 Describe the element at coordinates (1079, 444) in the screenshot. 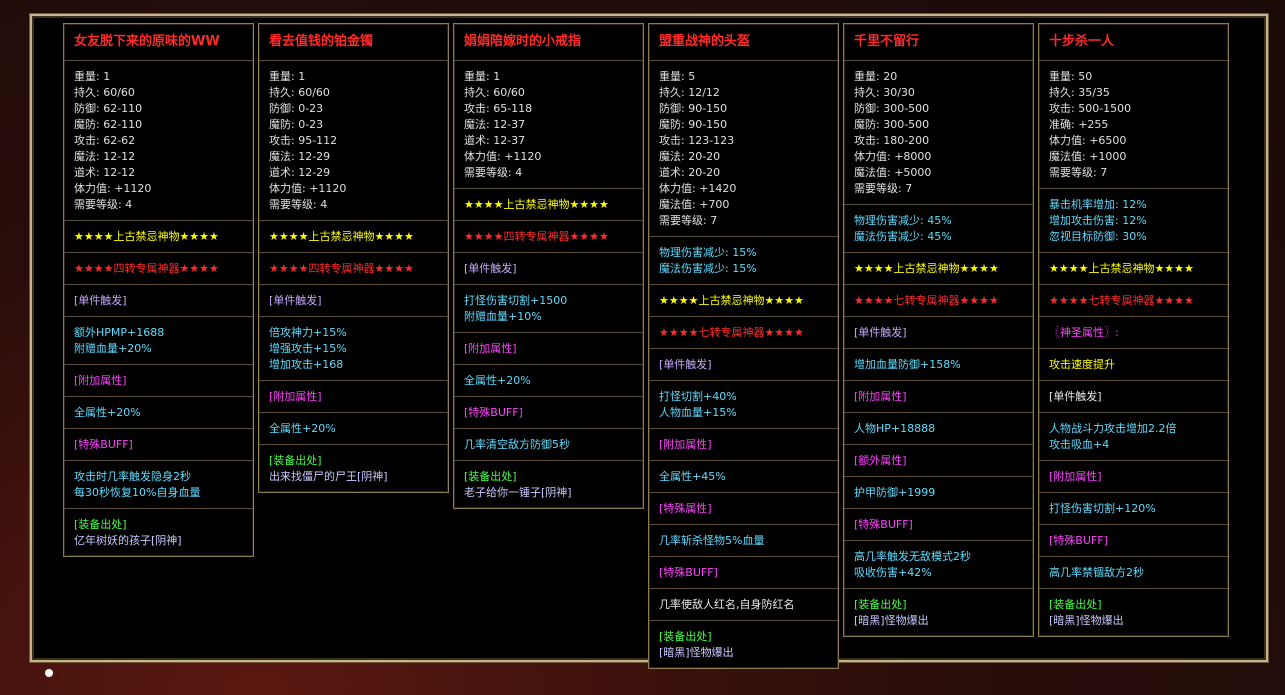

I see `section-line: 攻击吸血+4` at that location.